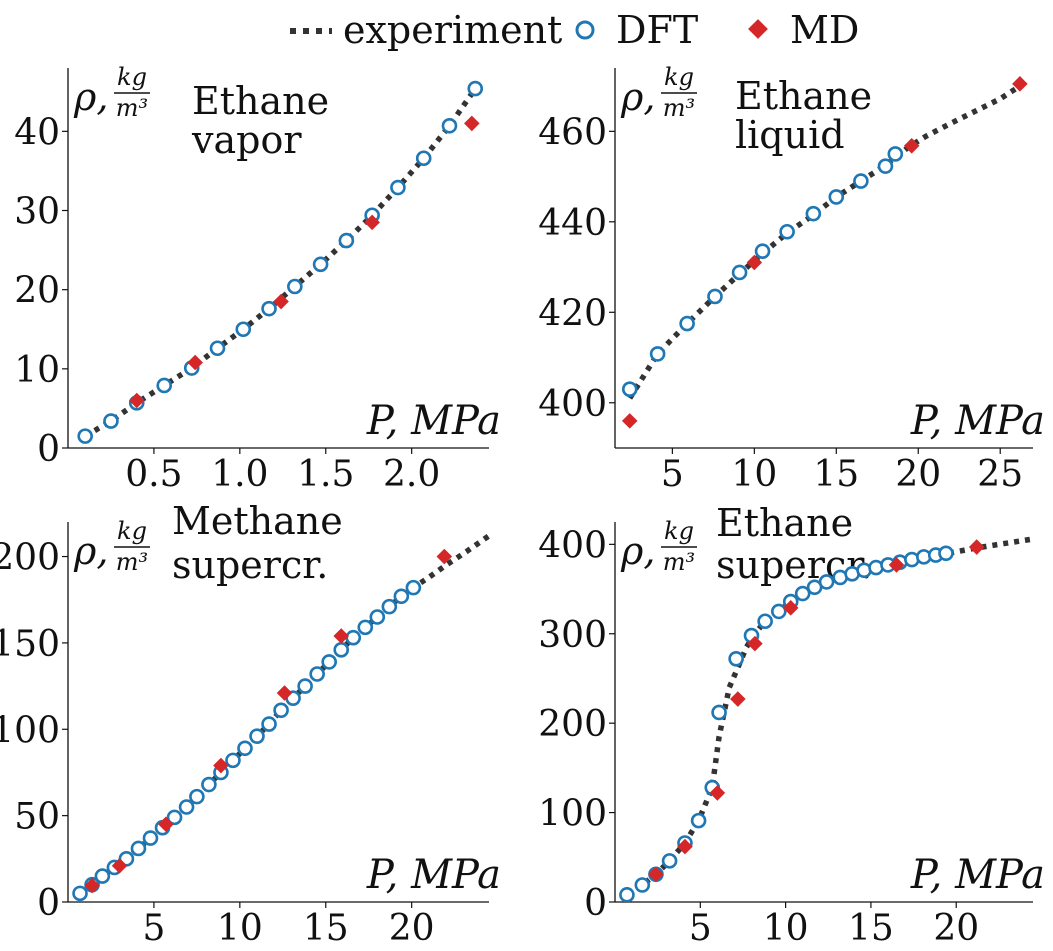 Image resolution: width=1053 pixels, height=951 pixels. What do you see at coordinates (585, 30) in the screenshot?
I see `legend-dft-swatch` at bounding box center [585, 30].